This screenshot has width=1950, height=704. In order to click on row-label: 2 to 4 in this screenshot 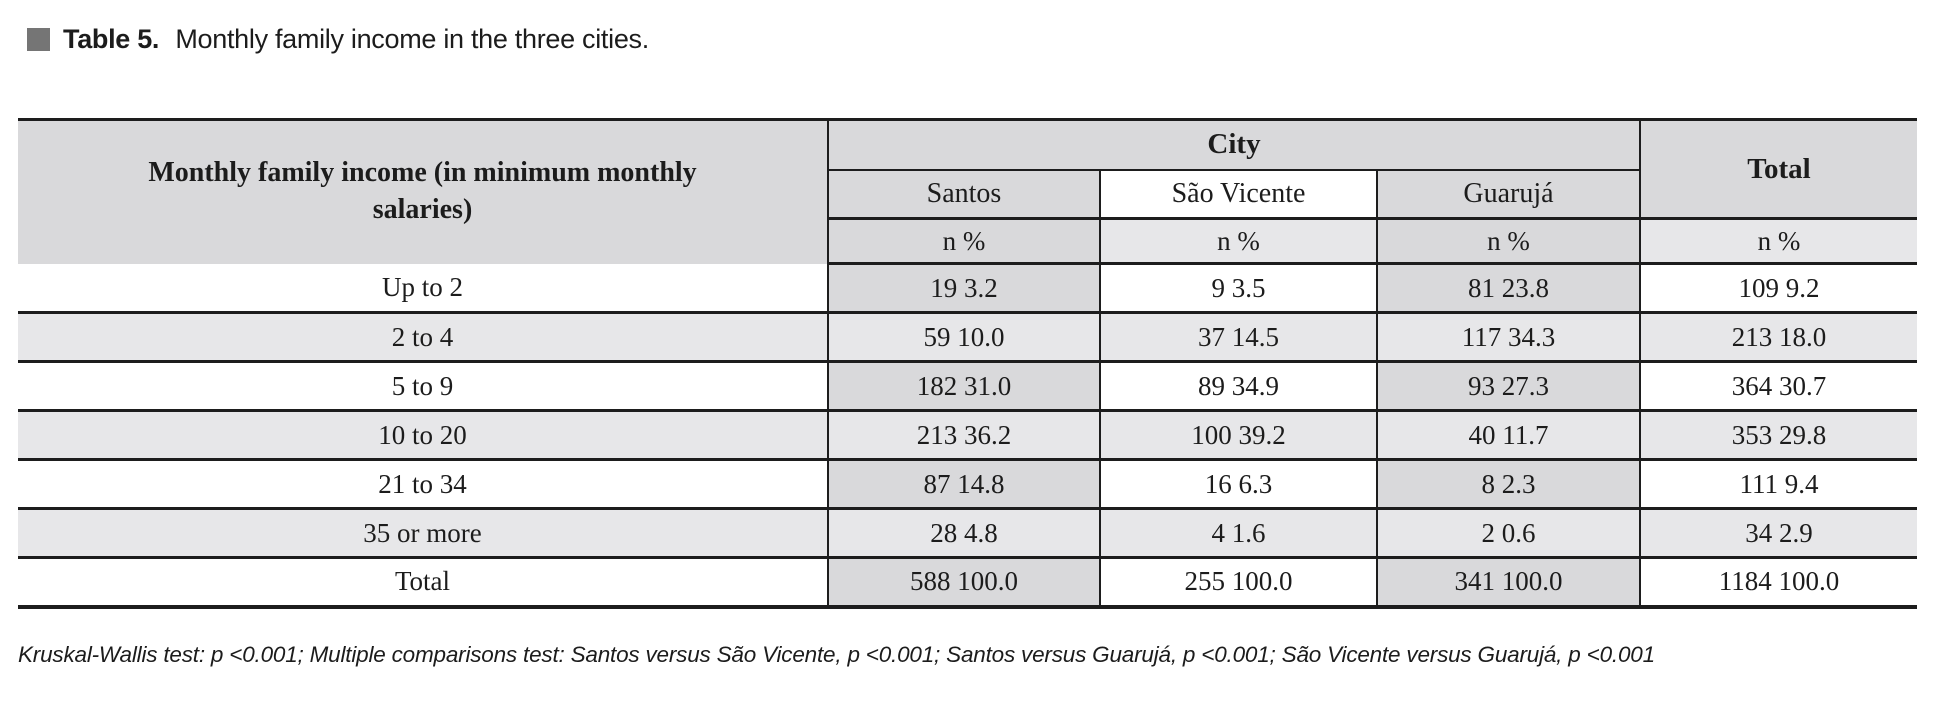, I will do `click(423, 337)`.